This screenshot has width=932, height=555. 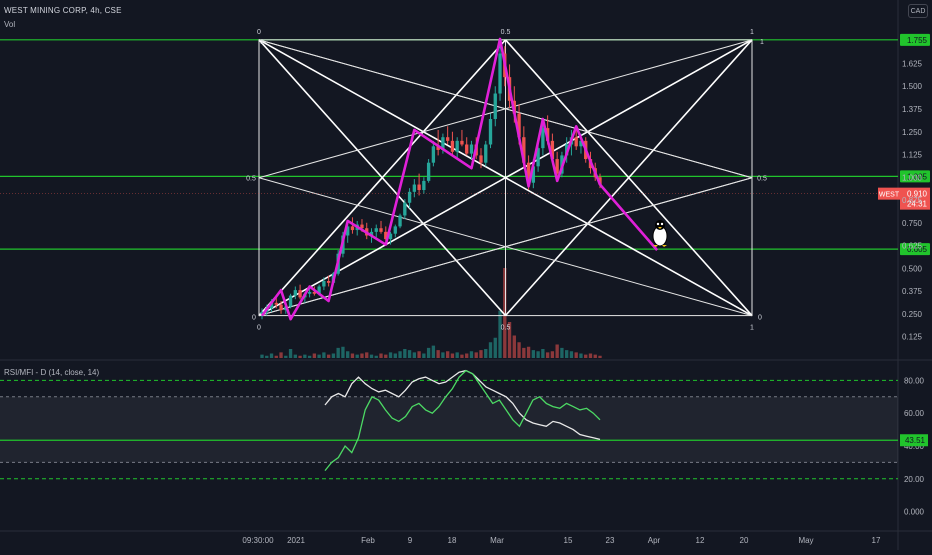 What do you see at coordinates (431, 313) in the screenshot?
I see `volume-bars` at bounding box center [431, 313].